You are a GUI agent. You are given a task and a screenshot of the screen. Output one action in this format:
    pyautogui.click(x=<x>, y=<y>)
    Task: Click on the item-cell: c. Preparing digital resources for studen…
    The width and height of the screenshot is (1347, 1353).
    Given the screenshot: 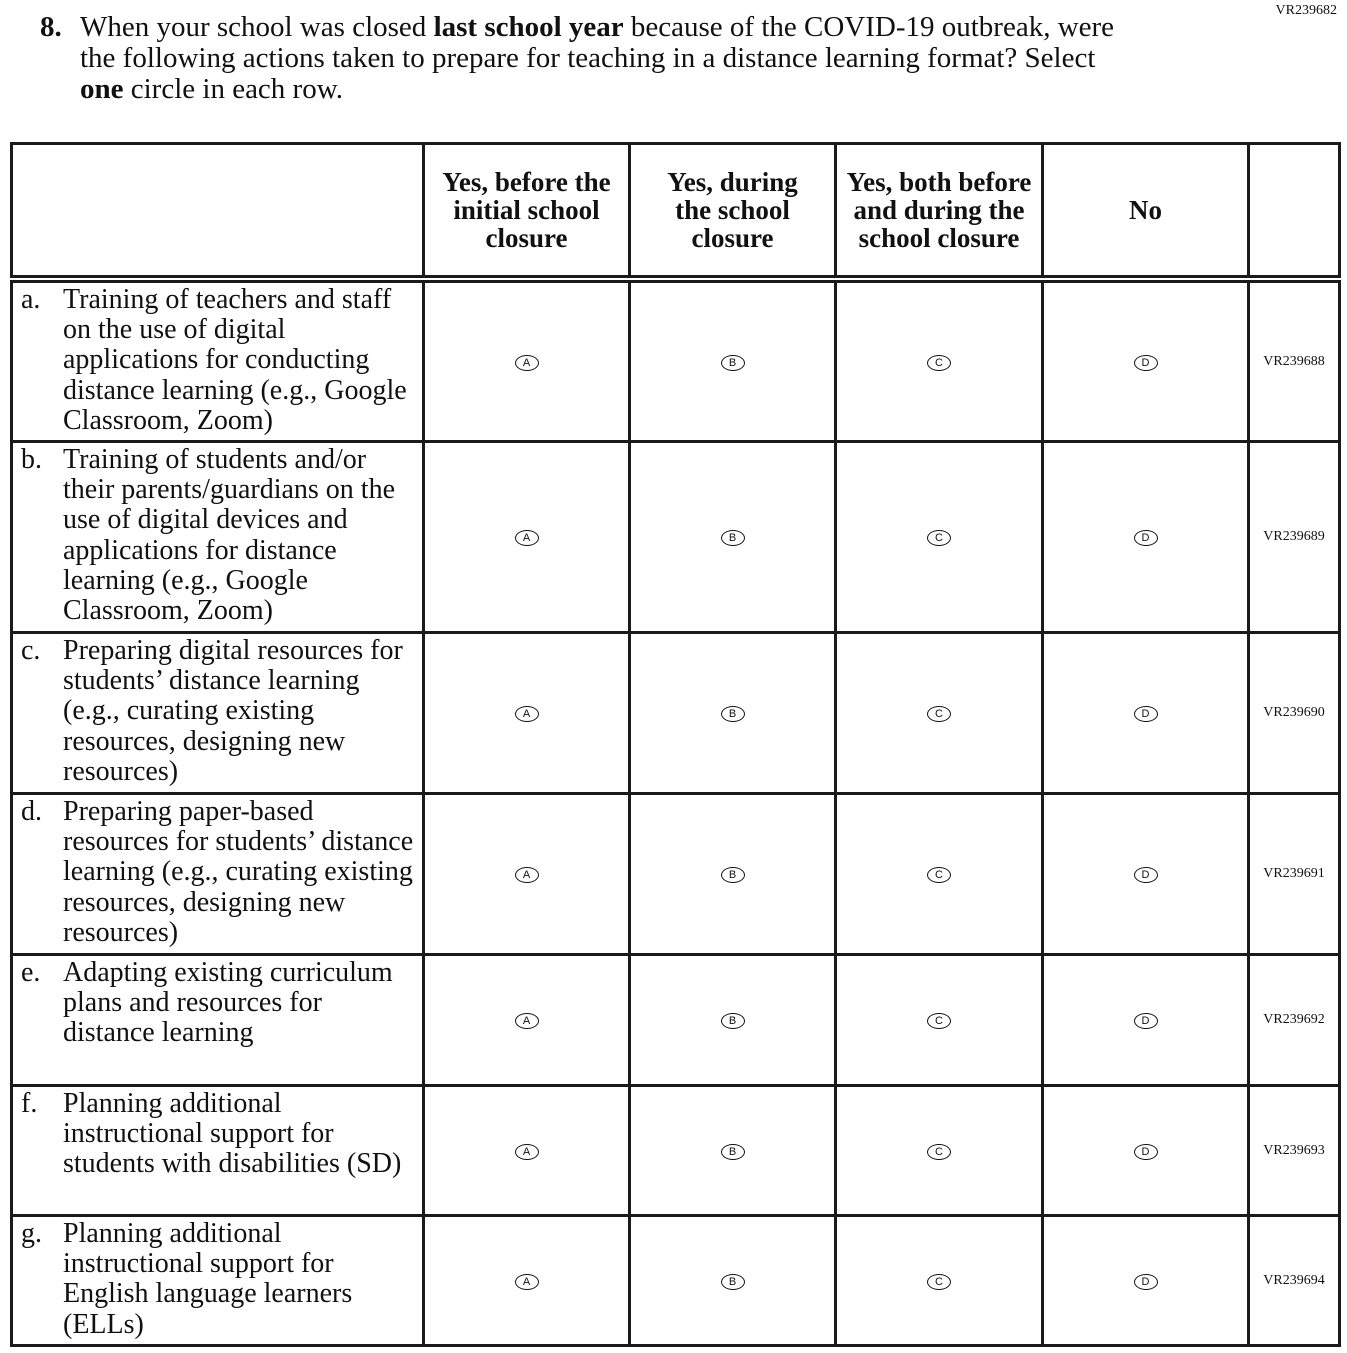 What is the action you would take?
    pyautogui.click(x=217, y=713)
    